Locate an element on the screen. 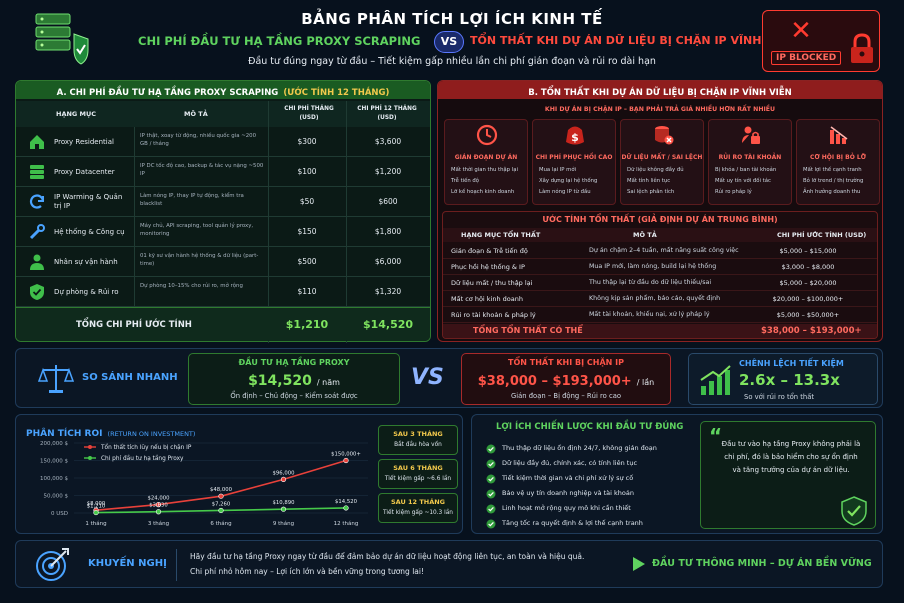 This screenshot has width=904, height=603. house-icon is located at coordinates (37, 142).